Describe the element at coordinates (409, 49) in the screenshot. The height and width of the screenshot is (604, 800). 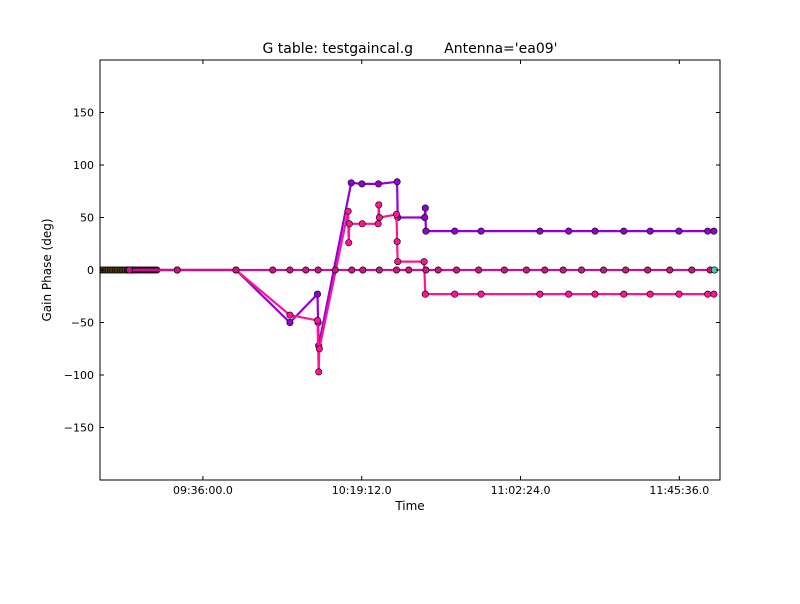
I see `chart-title: G table: testgaincal.g Antenna='ea09'` at that location.